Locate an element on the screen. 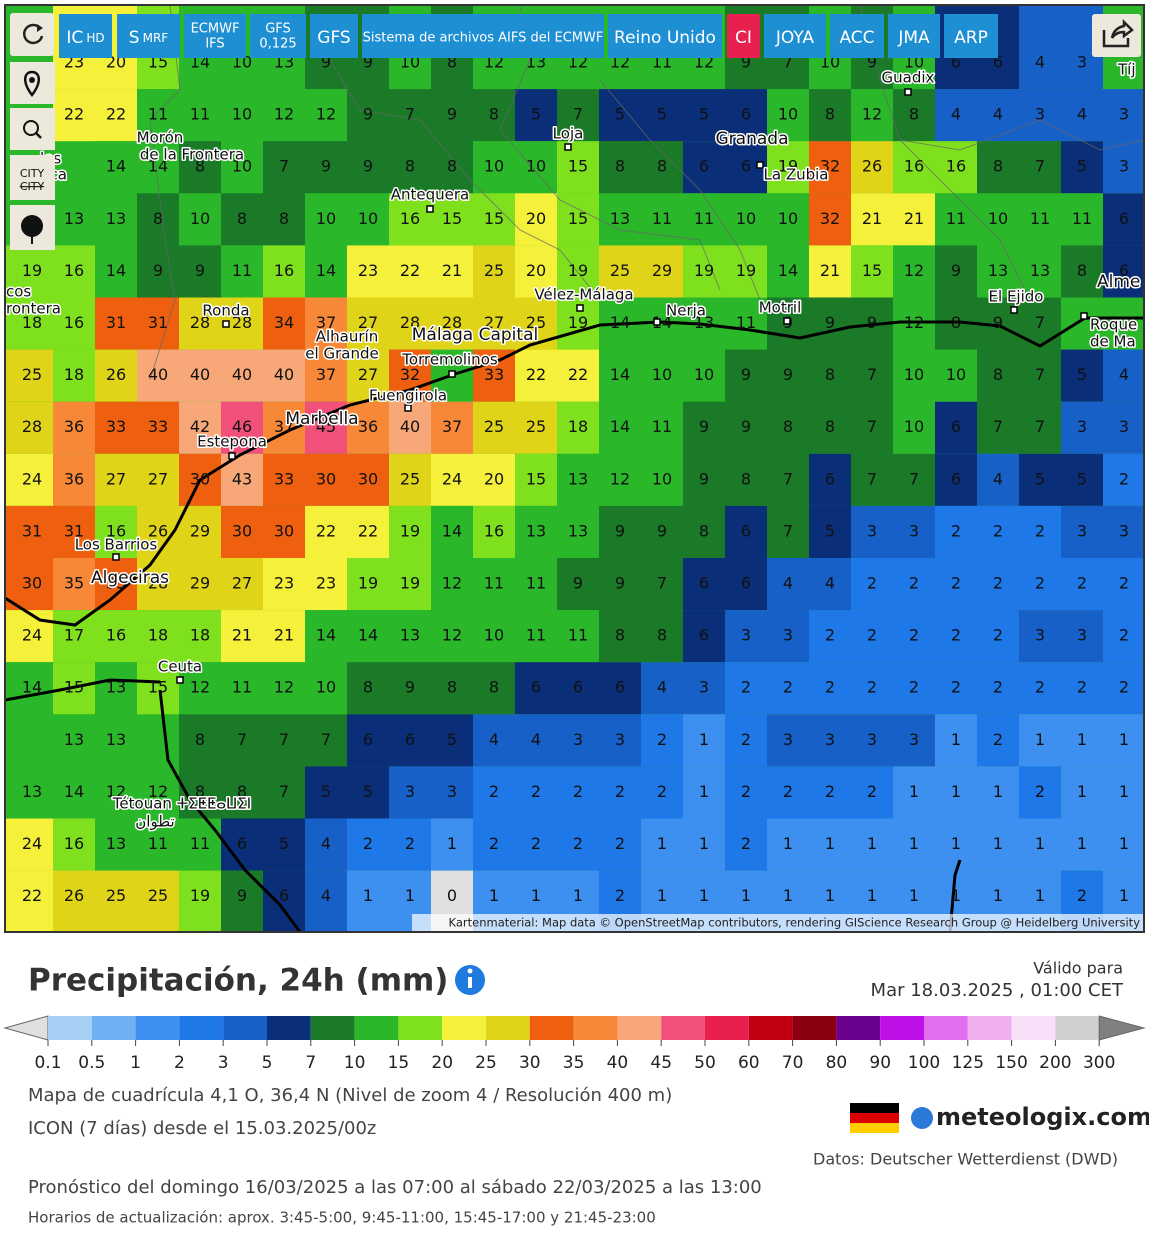  legend-label: 100 is located at coordinates (924, 1063).